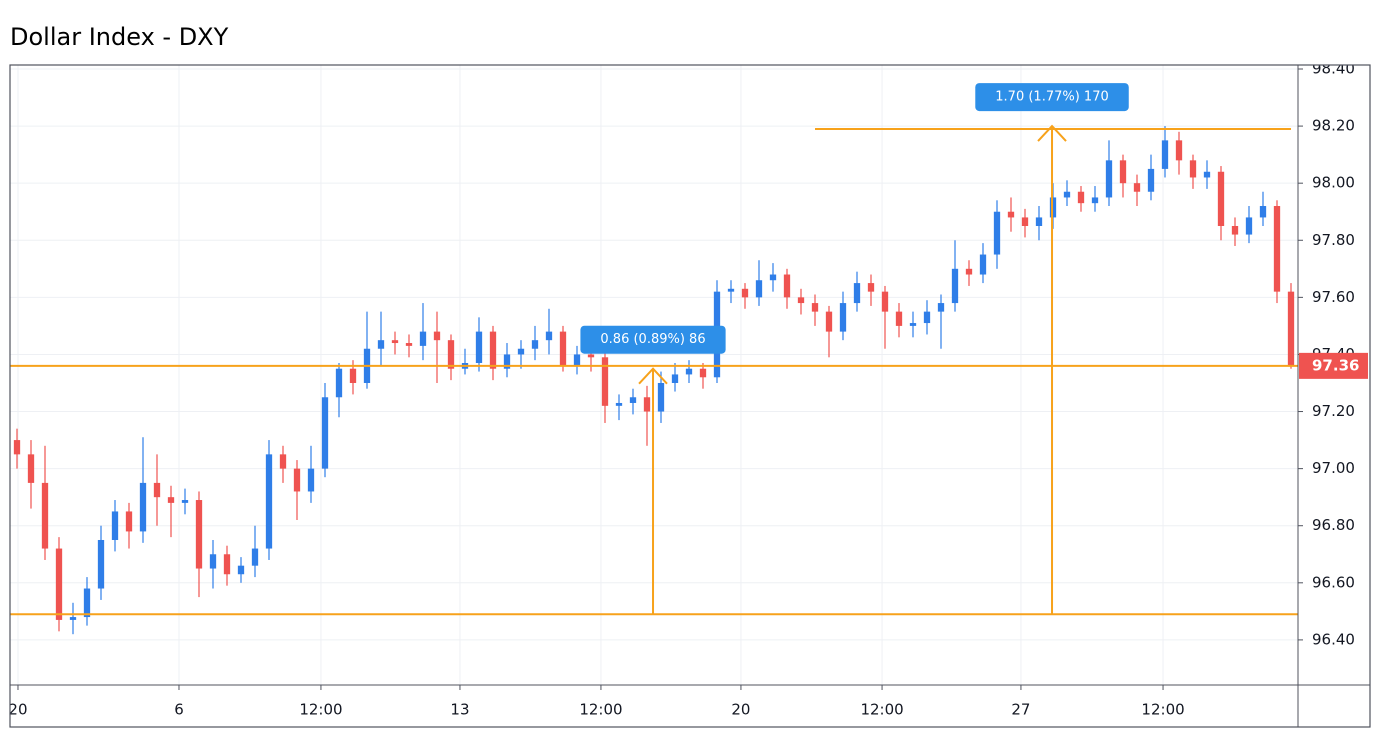 This screenshot has height=742, width=1381. What do you see at coordinates (1020, 710) in the screenshot?
I see `x-tick-label: 27` at bounding box center [1020, 710].